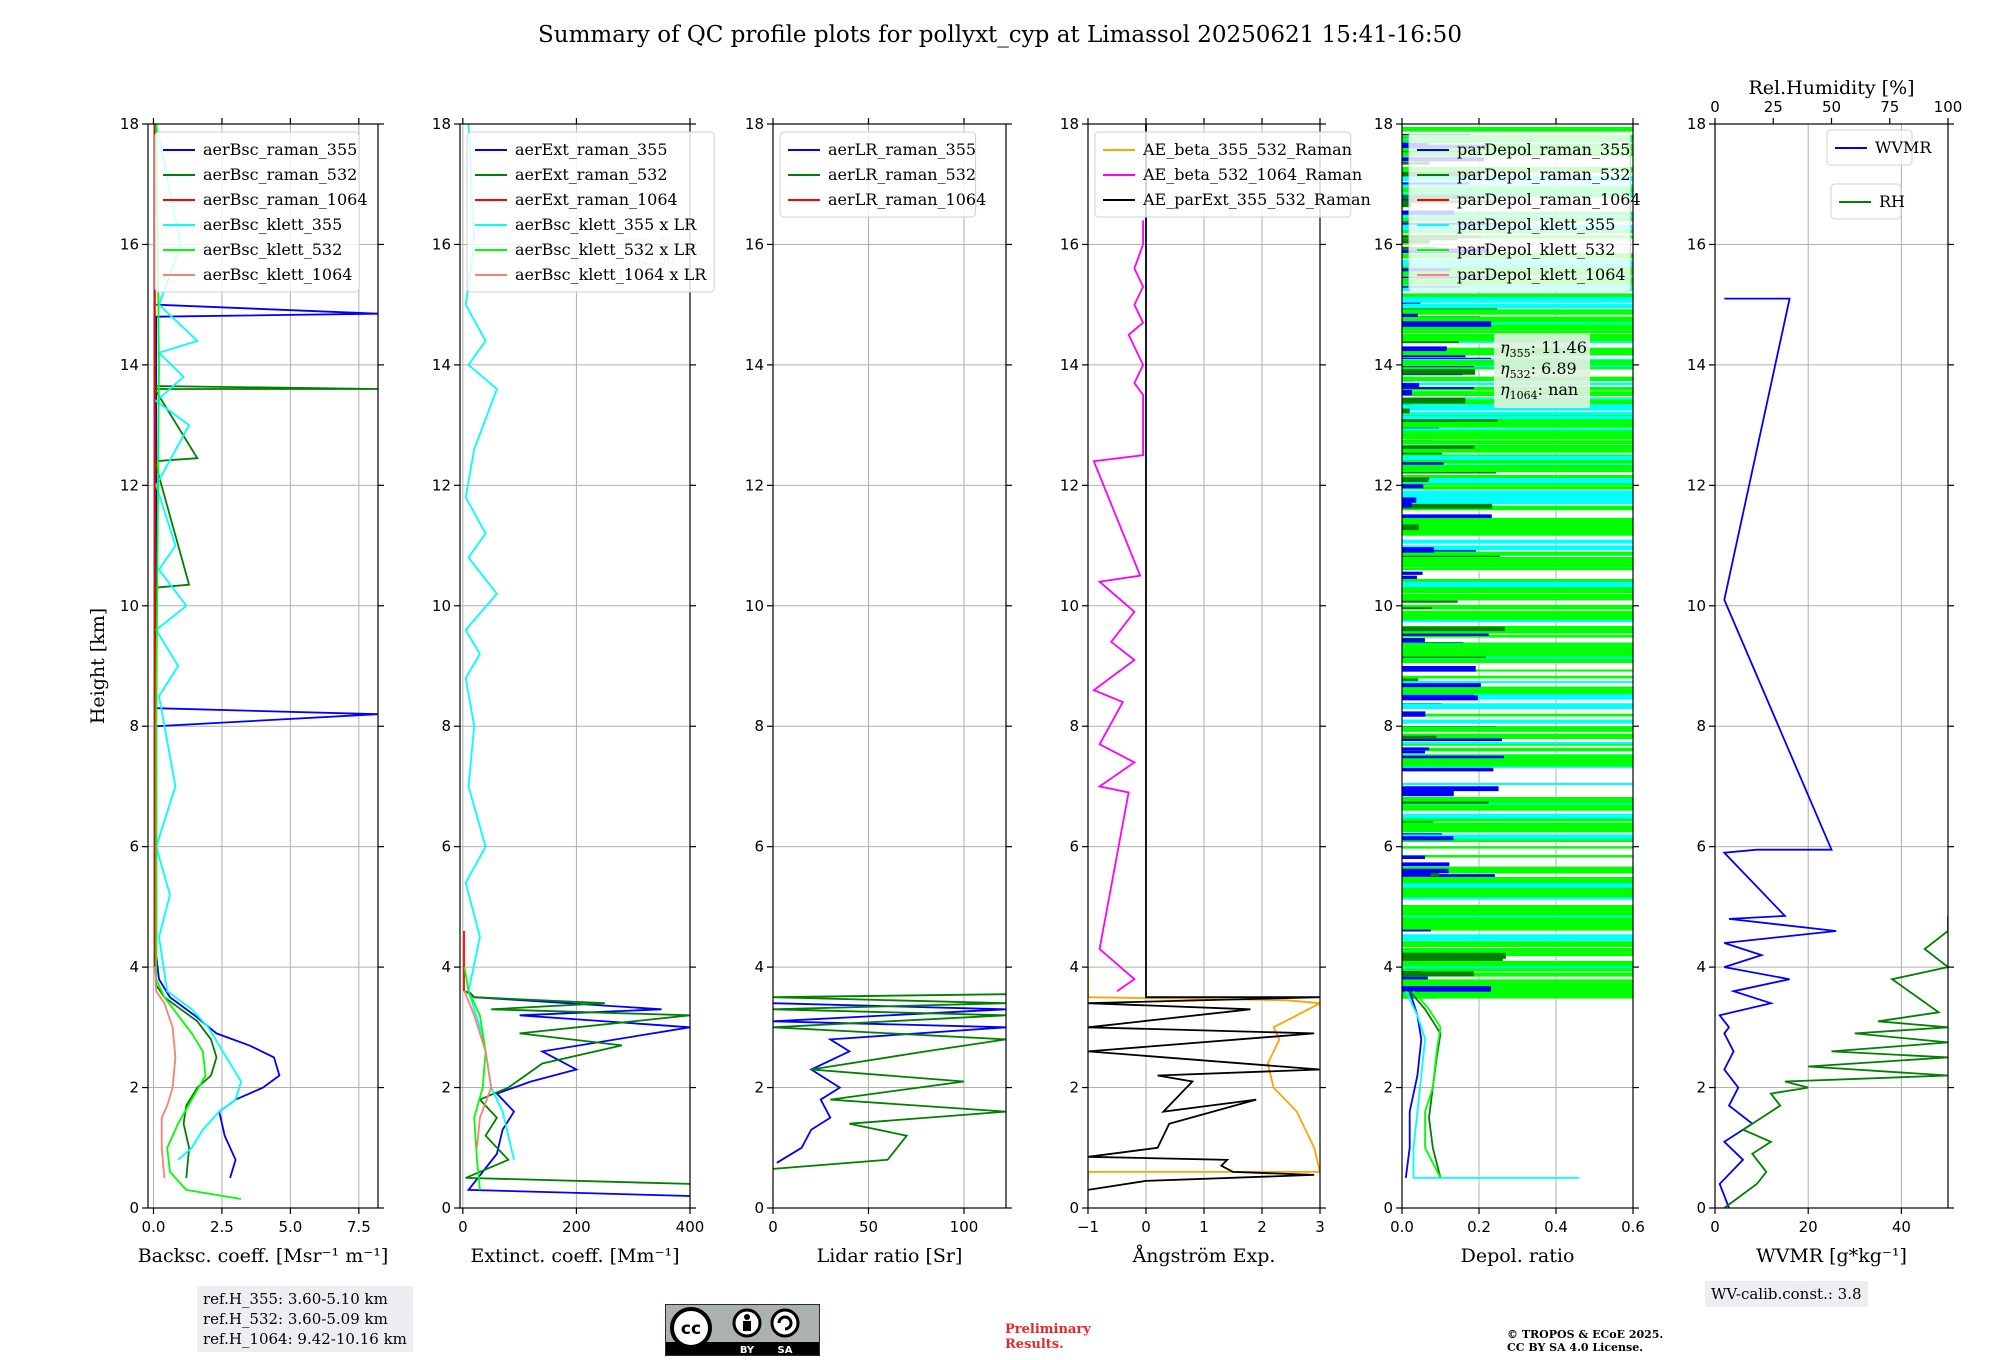  I want to click on legend-entry: AE_beta_355_532_Raman, so click(1247, 149).